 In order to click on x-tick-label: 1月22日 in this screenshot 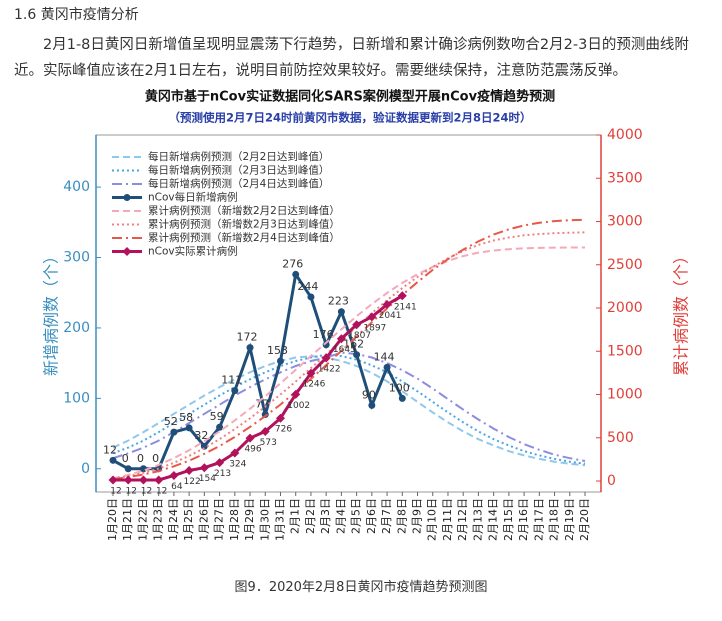, I will do `click(142, 519)`.